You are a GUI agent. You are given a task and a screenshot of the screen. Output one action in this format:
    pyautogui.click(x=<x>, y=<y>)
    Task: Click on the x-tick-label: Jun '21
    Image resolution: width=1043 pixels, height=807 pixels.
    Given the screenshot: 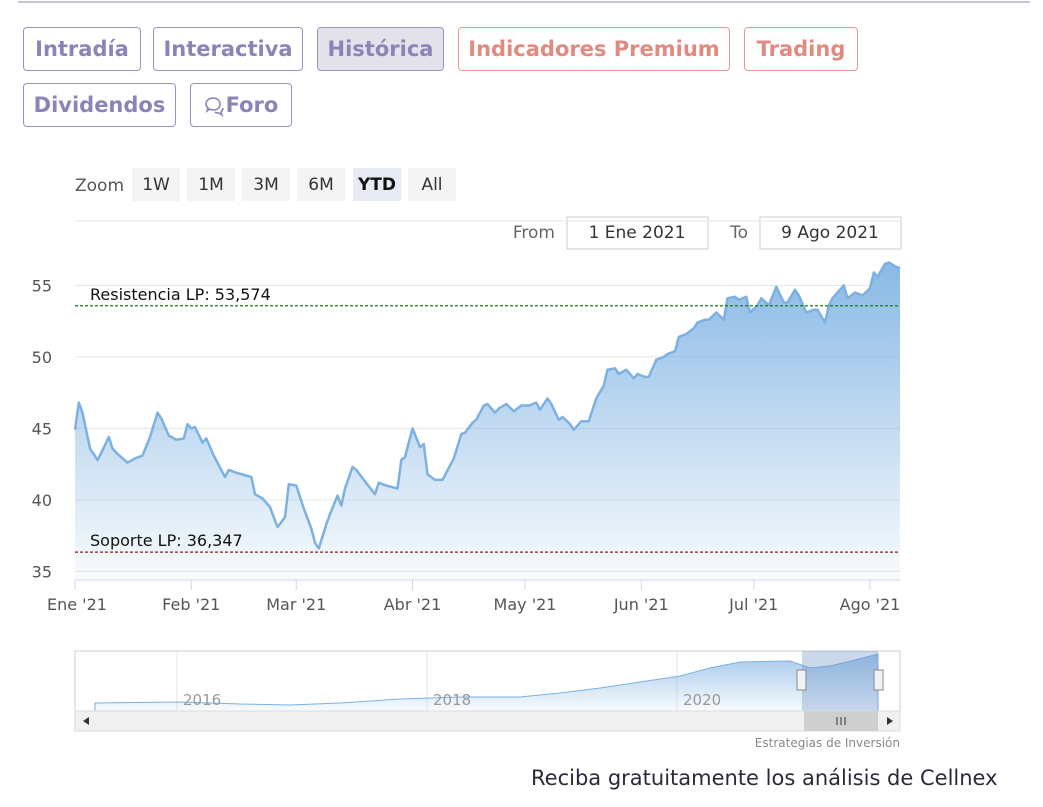 What is the action you would take?
    pyautogui.click(x=641, y=604)
    